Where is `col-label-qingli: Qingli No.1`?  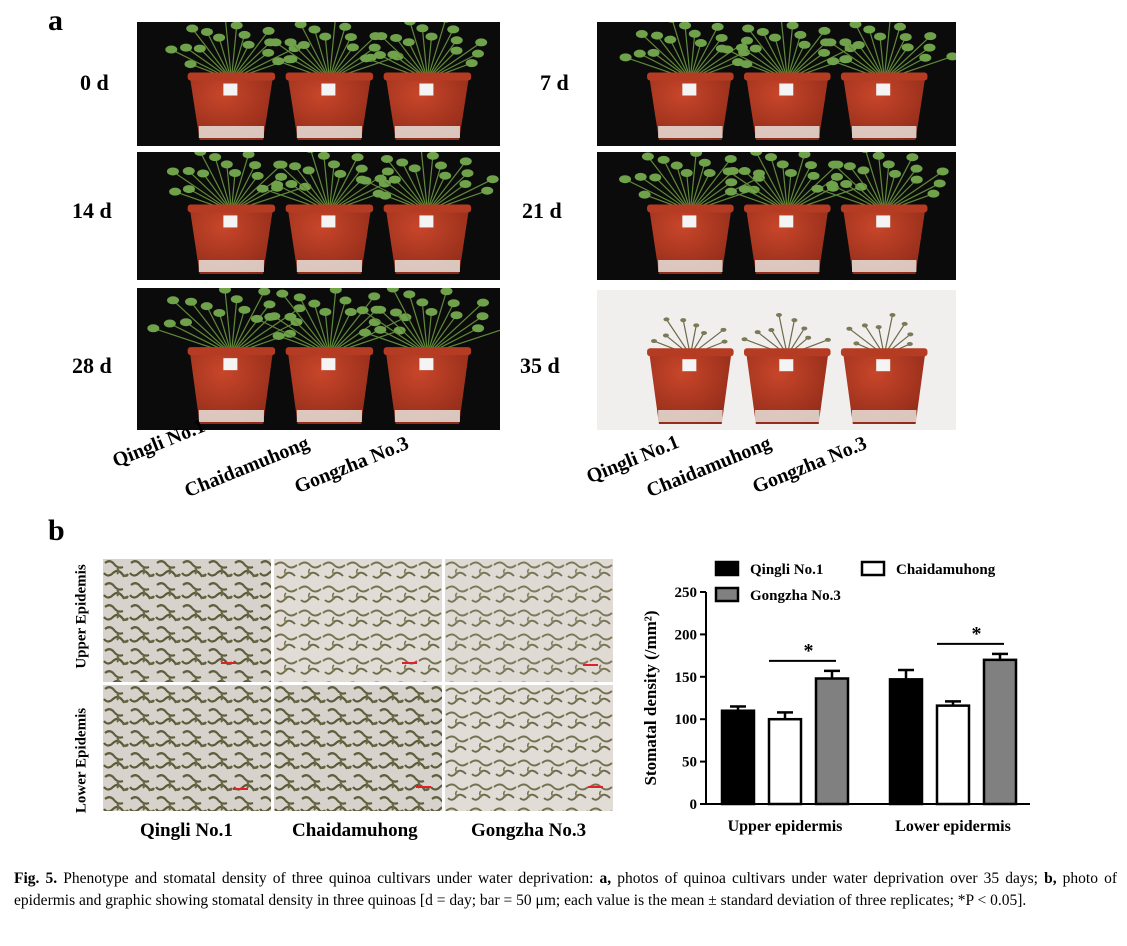 col-label-qingli: Qingli No.1 is located at coordinates (186, 830).